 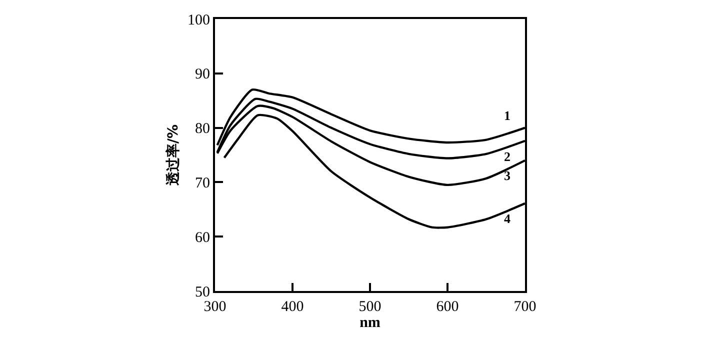 I want to click on y-tick-label: 80, so click(x=202, y=129).